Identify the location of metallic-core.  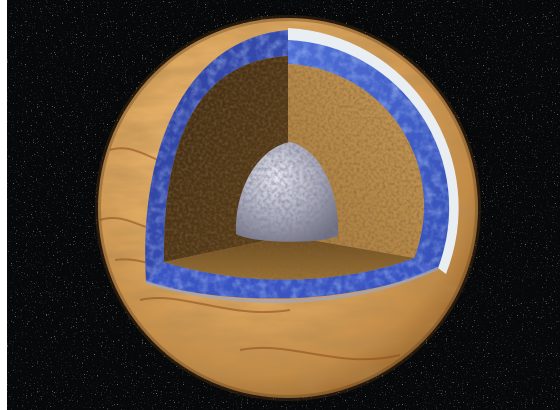
(287, 192).